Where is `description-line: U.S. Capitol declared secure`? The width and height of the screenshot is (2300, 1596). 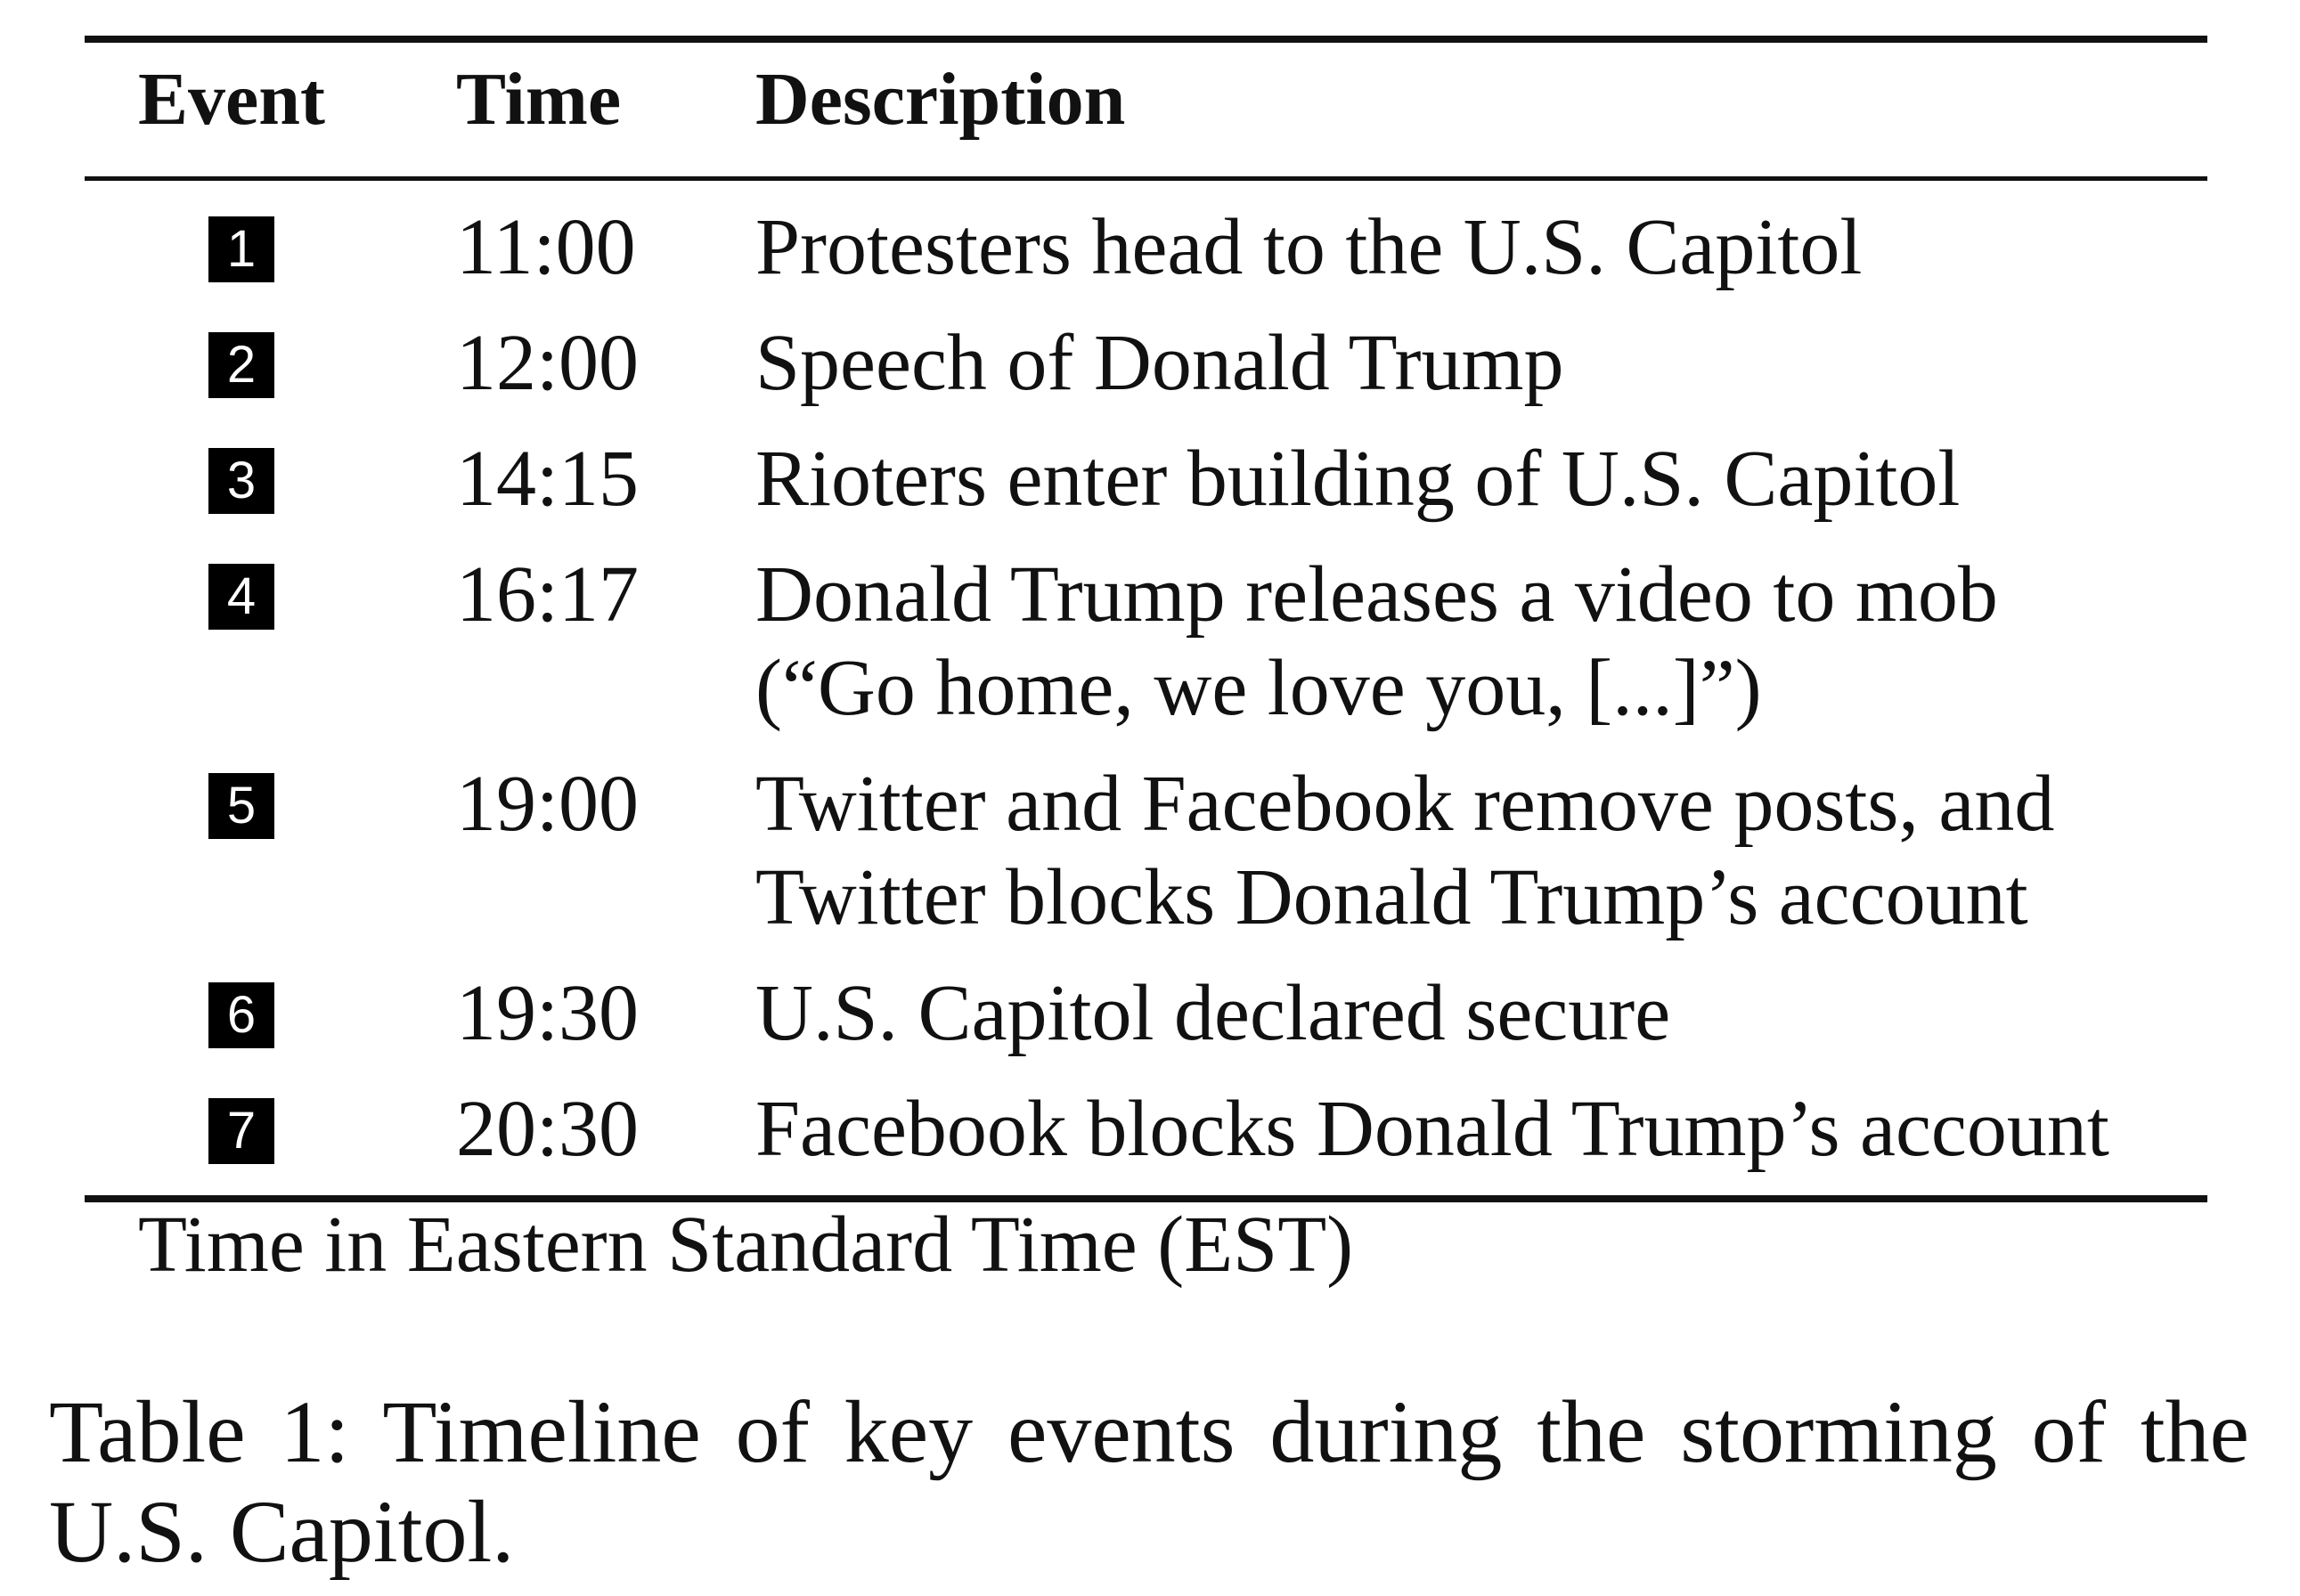 description-line: U.S. Capitol declared secure is located at coordinates (1213, 1013).